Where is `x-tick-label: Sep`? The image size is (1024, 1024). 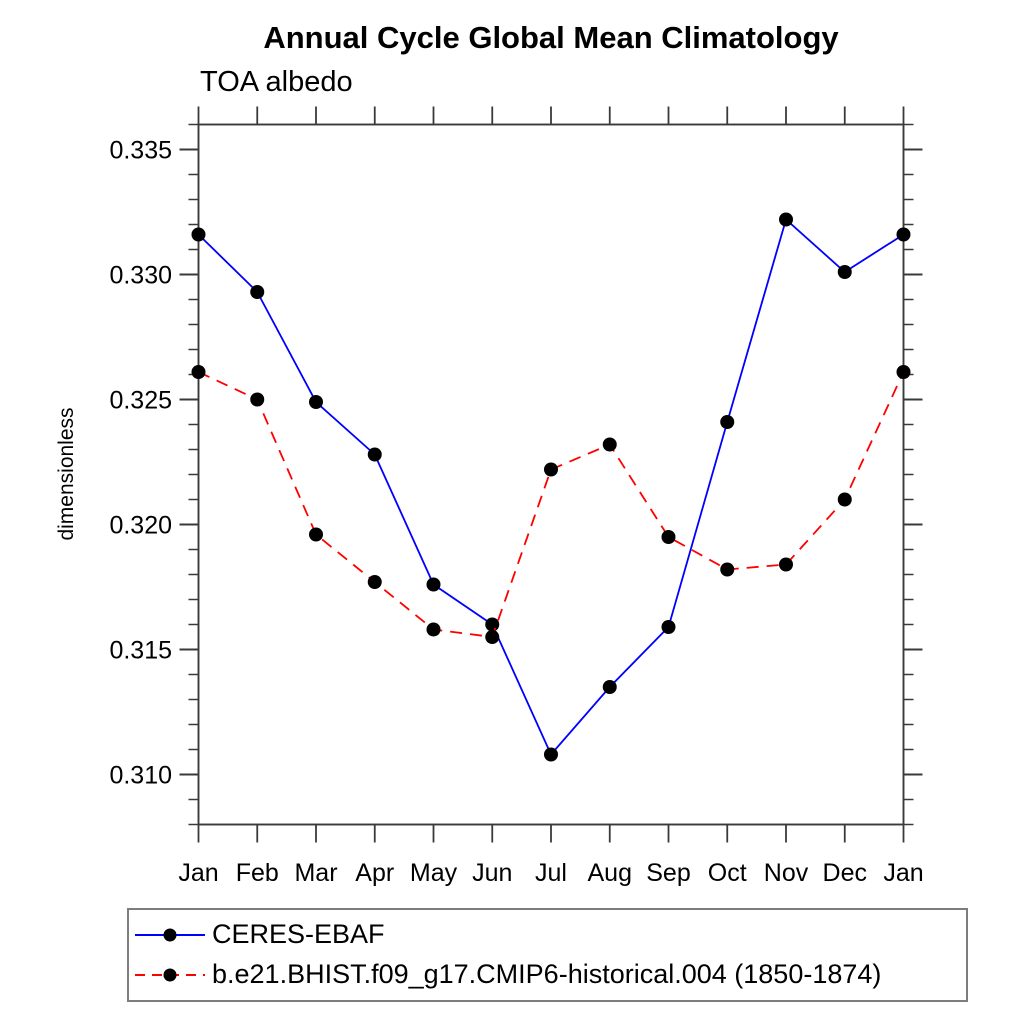
x-tick-label: Sep is located at coordinates (668, 873).